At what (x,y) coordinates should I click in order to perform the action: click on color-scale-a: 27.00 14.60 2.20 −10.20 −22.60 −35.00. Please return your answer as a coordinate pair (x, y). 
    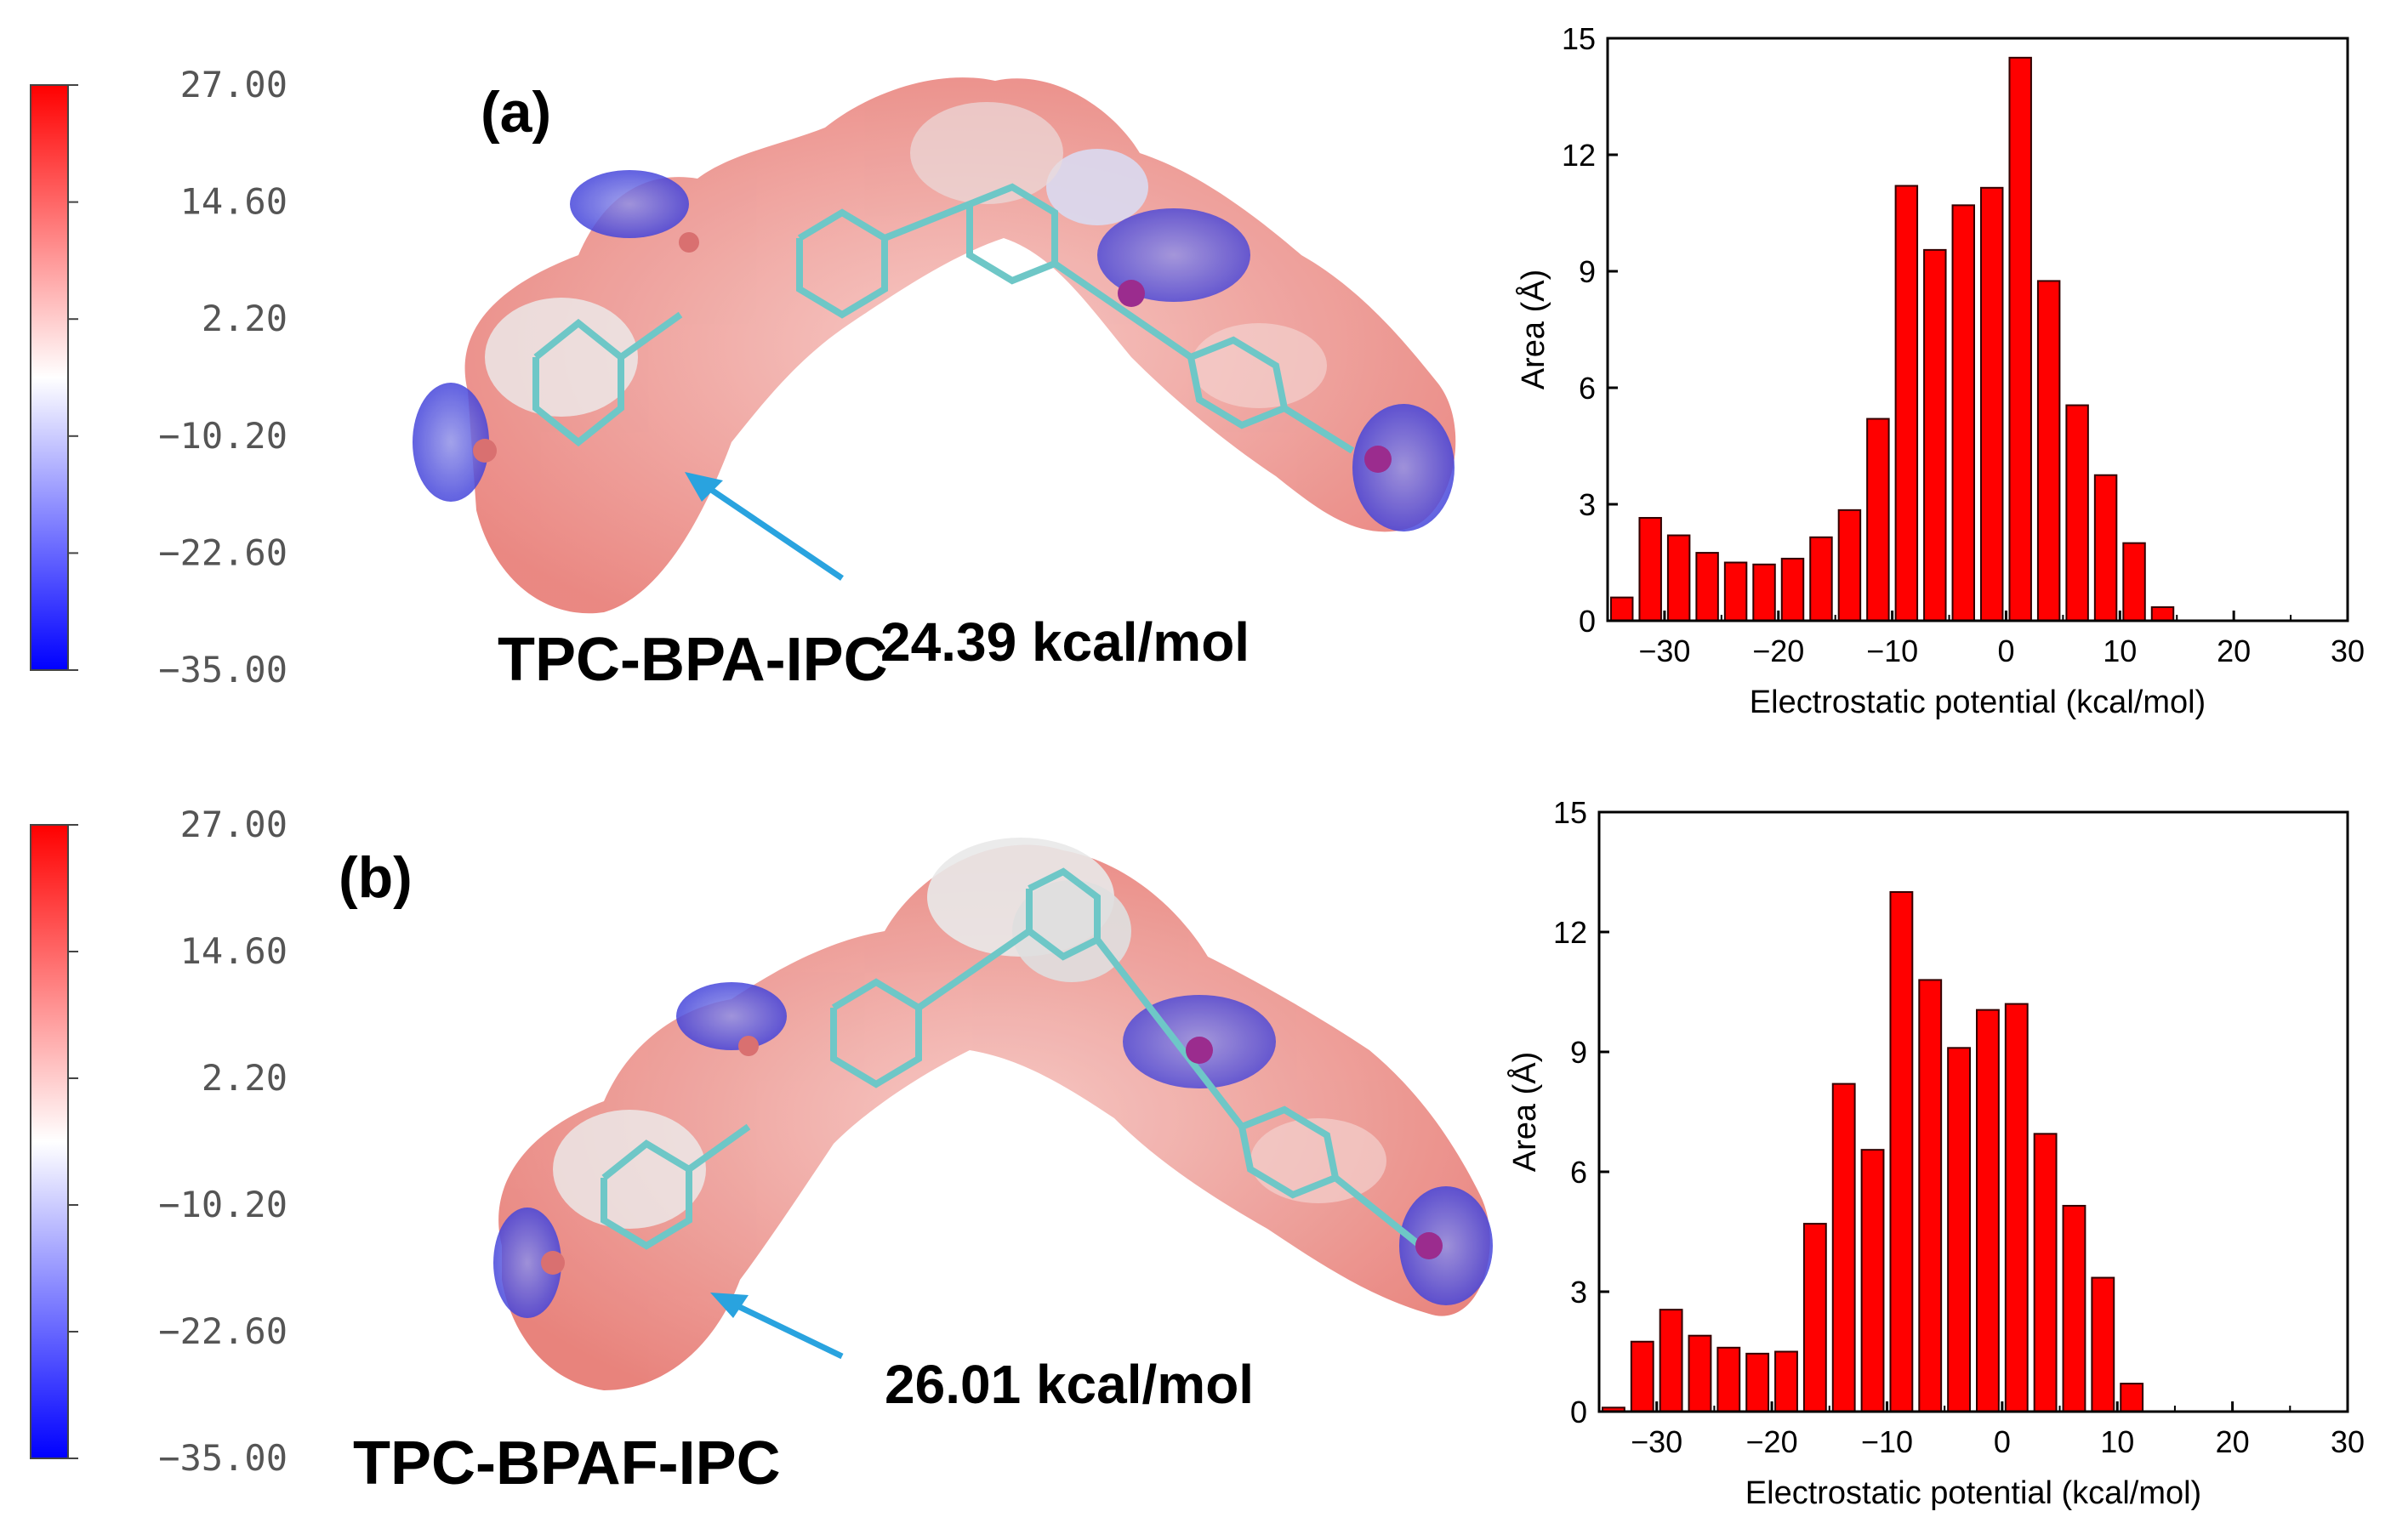
    Looking at the image, I should click on (158, 377).